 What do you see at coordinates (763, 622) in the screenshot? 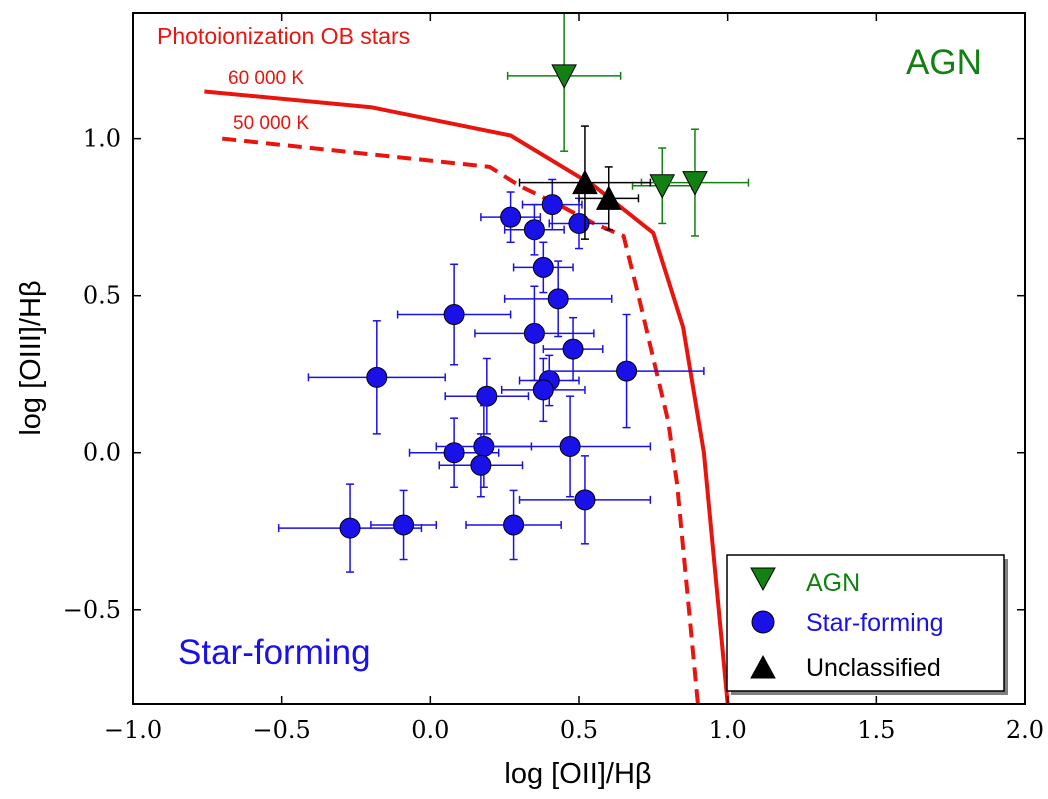
I see `legend-star-forming-marker` at bounding box center [763, 622].